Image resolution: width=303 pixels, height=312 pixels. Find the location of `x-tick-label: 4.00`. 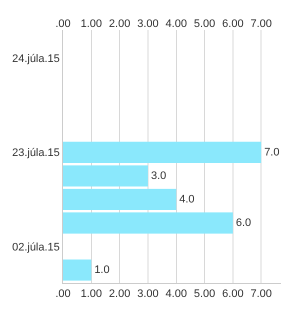

x-tick-label: 4.00 is located at coordinates (176, 294).